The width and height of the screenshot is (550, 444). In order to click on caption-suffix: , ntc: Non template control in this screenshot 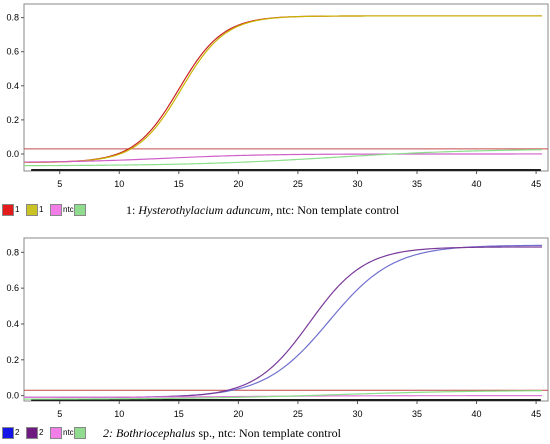, I will do `click(335, 210)`.